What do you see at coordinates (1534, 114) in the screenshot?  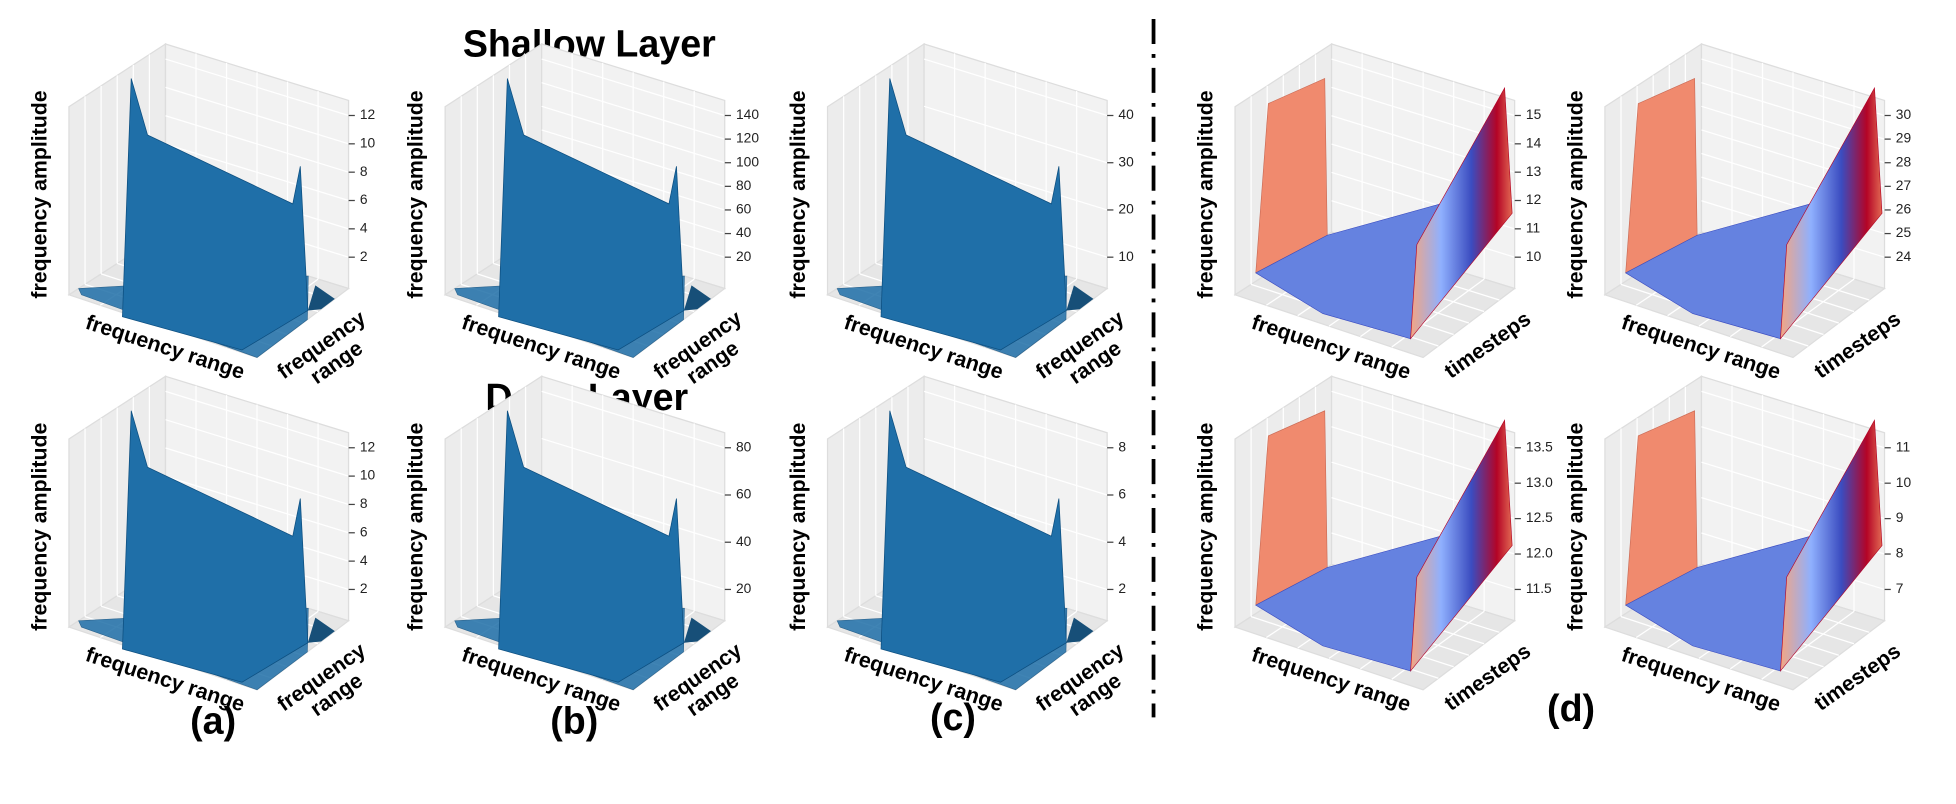 I see `z-tick-label: 15` at bounding box center [1534, 114].